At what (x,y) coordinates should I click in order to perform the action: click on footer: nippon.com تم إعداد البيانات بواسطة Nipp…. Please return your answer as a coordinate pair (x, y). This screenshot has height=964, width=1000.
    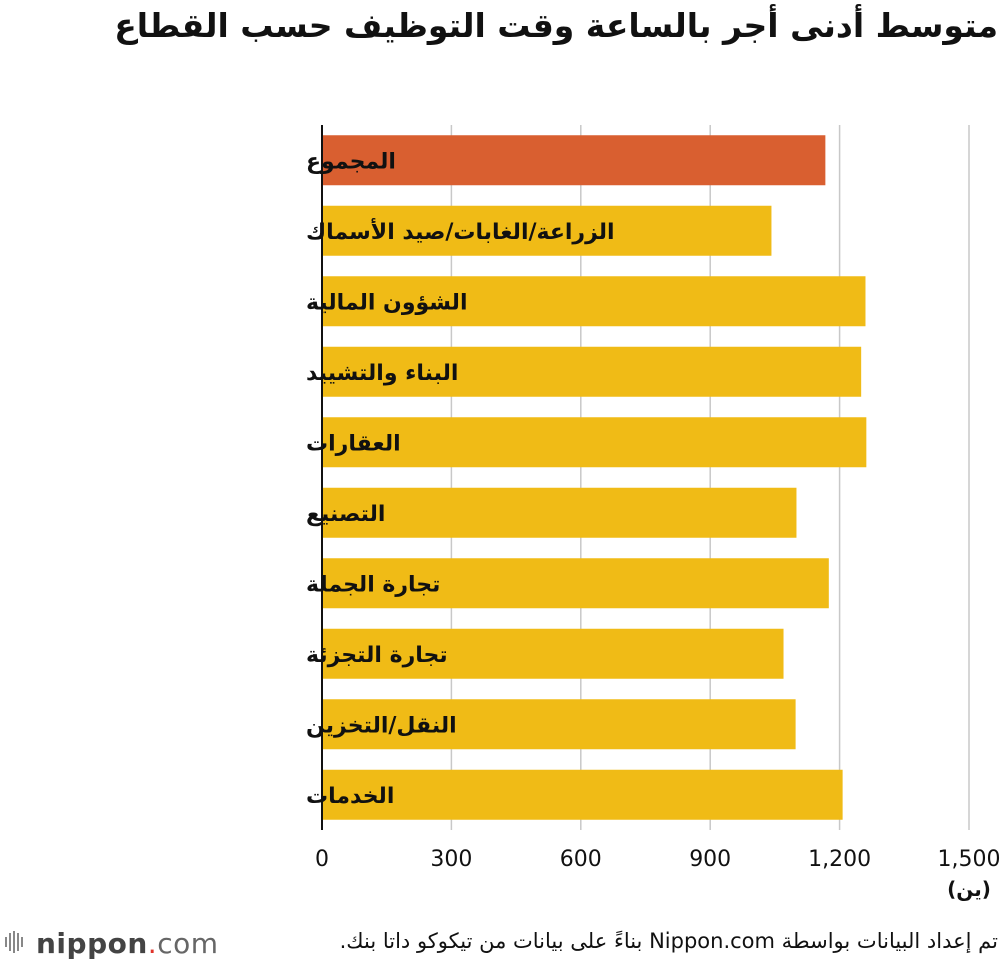
    Looking at the image, I should click on (500, 943).